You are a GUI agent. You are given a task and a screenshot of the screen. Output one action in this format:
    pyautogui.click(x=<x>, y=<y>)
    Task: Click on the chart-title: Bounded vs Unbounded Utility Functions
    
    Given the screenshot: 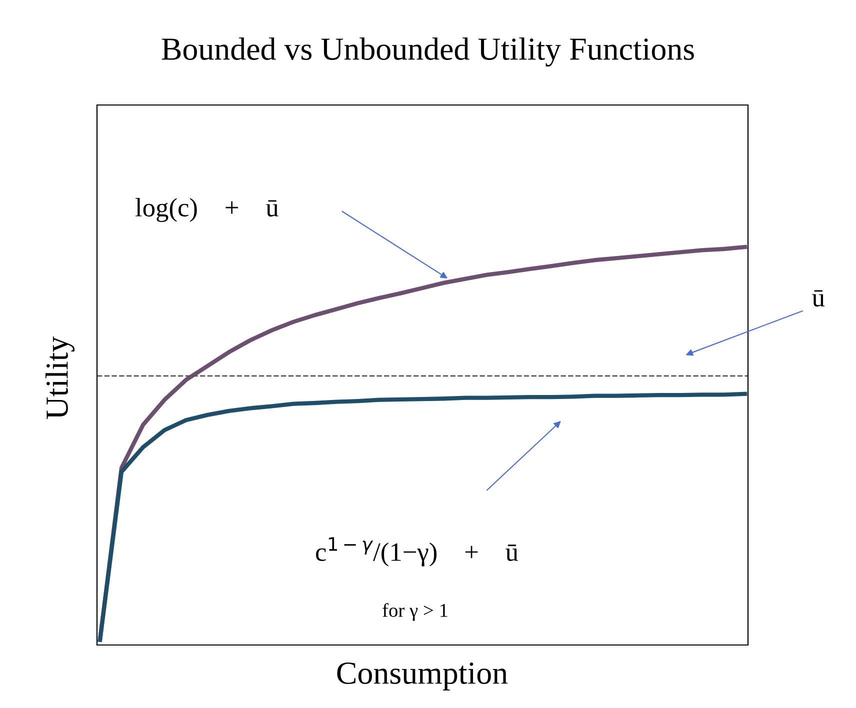 What is the action you would take?
    pyautogui.click(x=428, y=52)
    